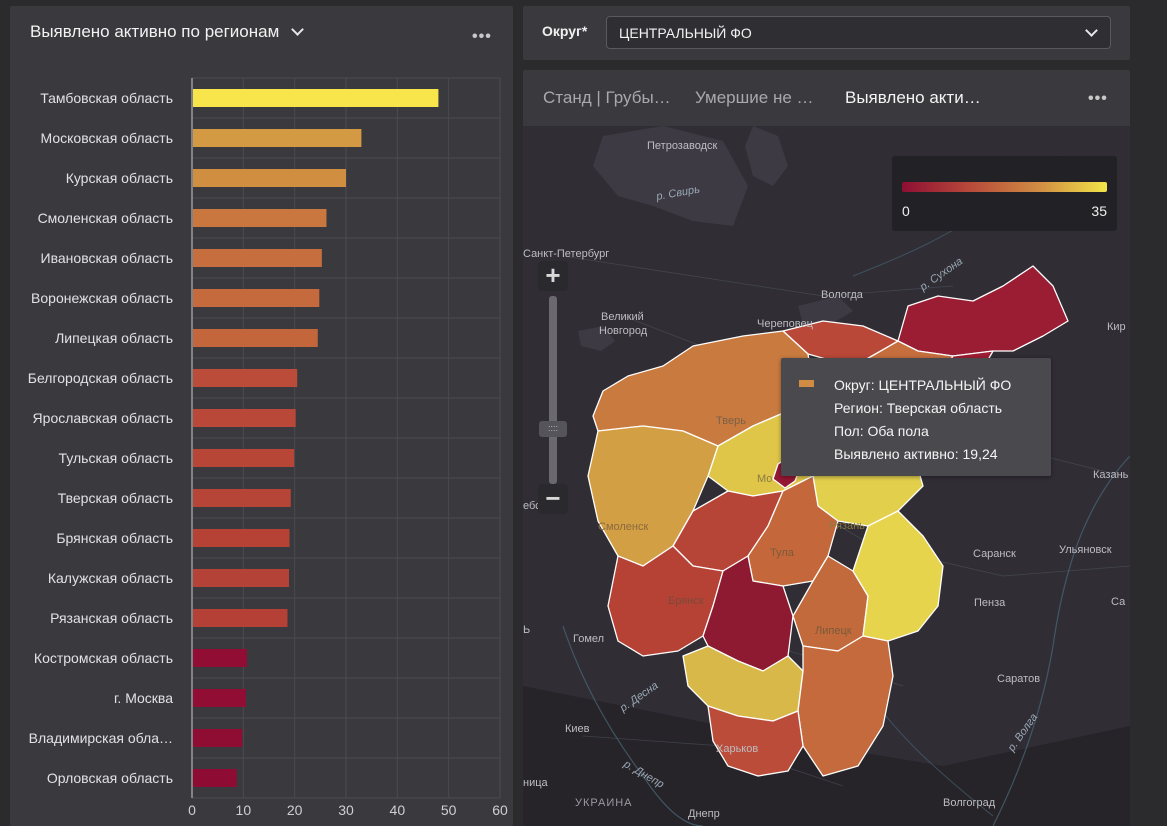 This screenshot has width=1167, height=826. Describe the element at coordinates (923, 385) in the screenshot. I see `tooltip-okrug: Округ: ЦЕНТРАЛЬНЫЙ ФО` at that location.